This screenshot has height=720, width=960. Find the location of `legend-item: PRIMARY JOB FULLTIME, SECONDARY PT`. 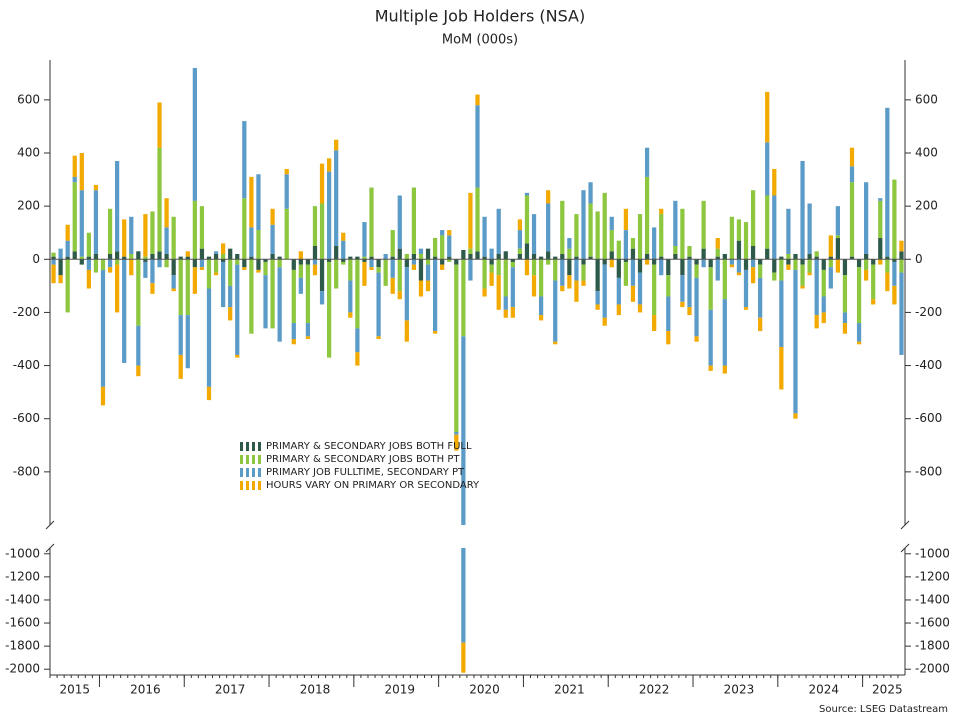

legend-item: PRIMARY JOB FULLTIME, SECONDARY PT is located at coordinates (352, 472).